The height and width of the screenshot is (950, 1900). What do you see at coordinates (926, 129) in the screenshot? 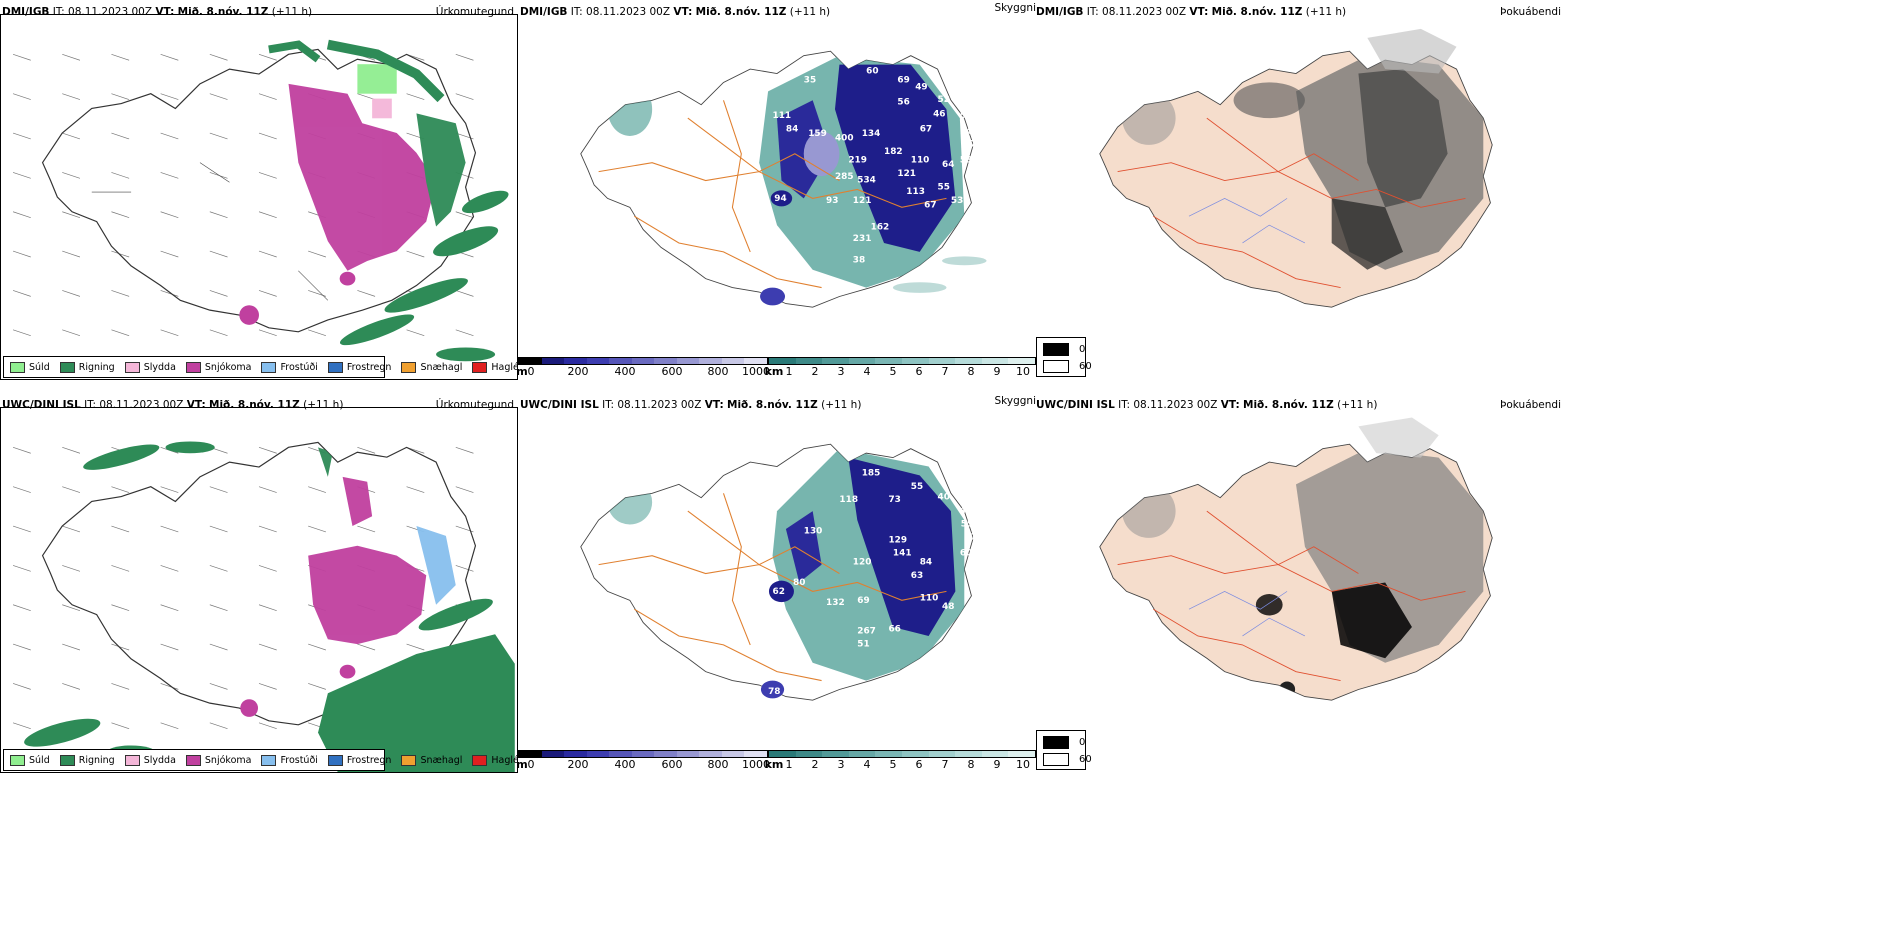
I see `peak-label: 67` at bounding box center [926, 129].